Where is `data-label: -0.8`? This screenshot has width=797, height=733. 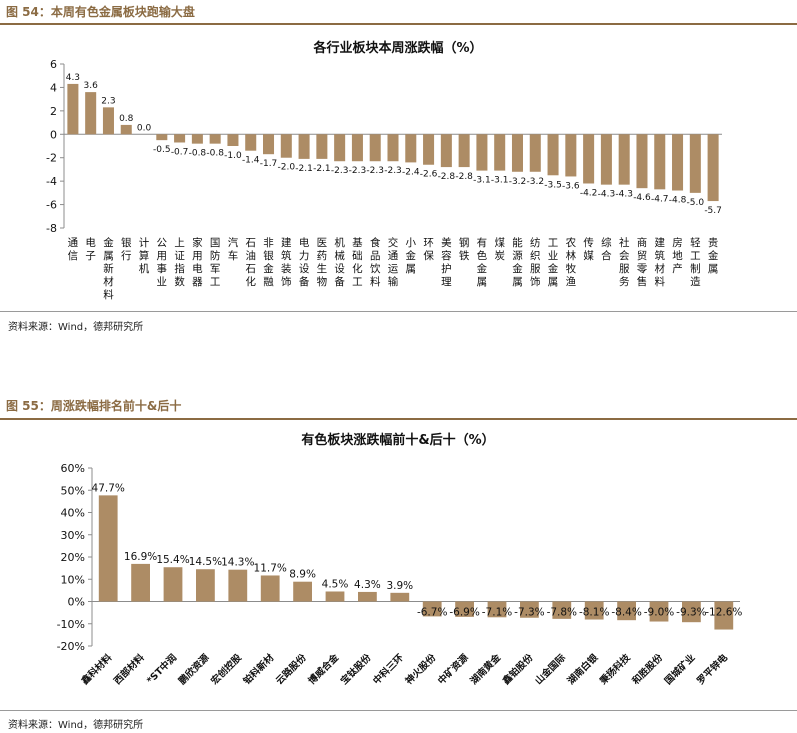 data-label: -0.8 is located at coordinates (198, 154).